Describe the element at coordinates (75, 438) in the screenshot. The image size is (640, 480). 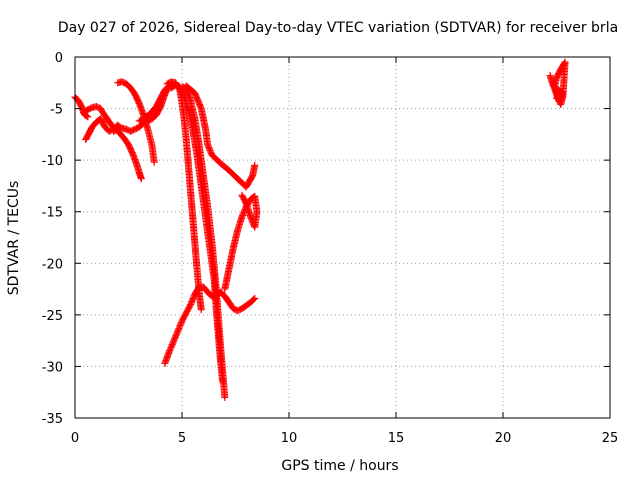
I see `x-tick-label: 0` at that location.